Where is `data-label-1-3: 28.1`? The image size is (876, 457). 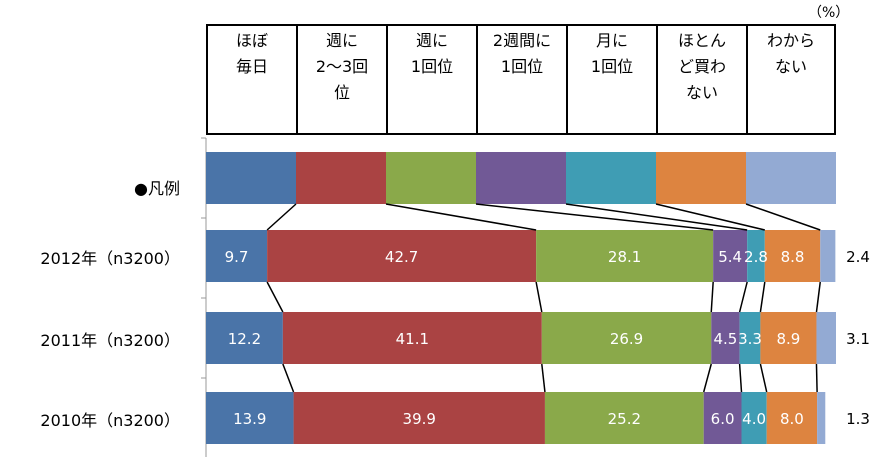 data-label-1-3: 28.1 is located at coordinates (624, 257).